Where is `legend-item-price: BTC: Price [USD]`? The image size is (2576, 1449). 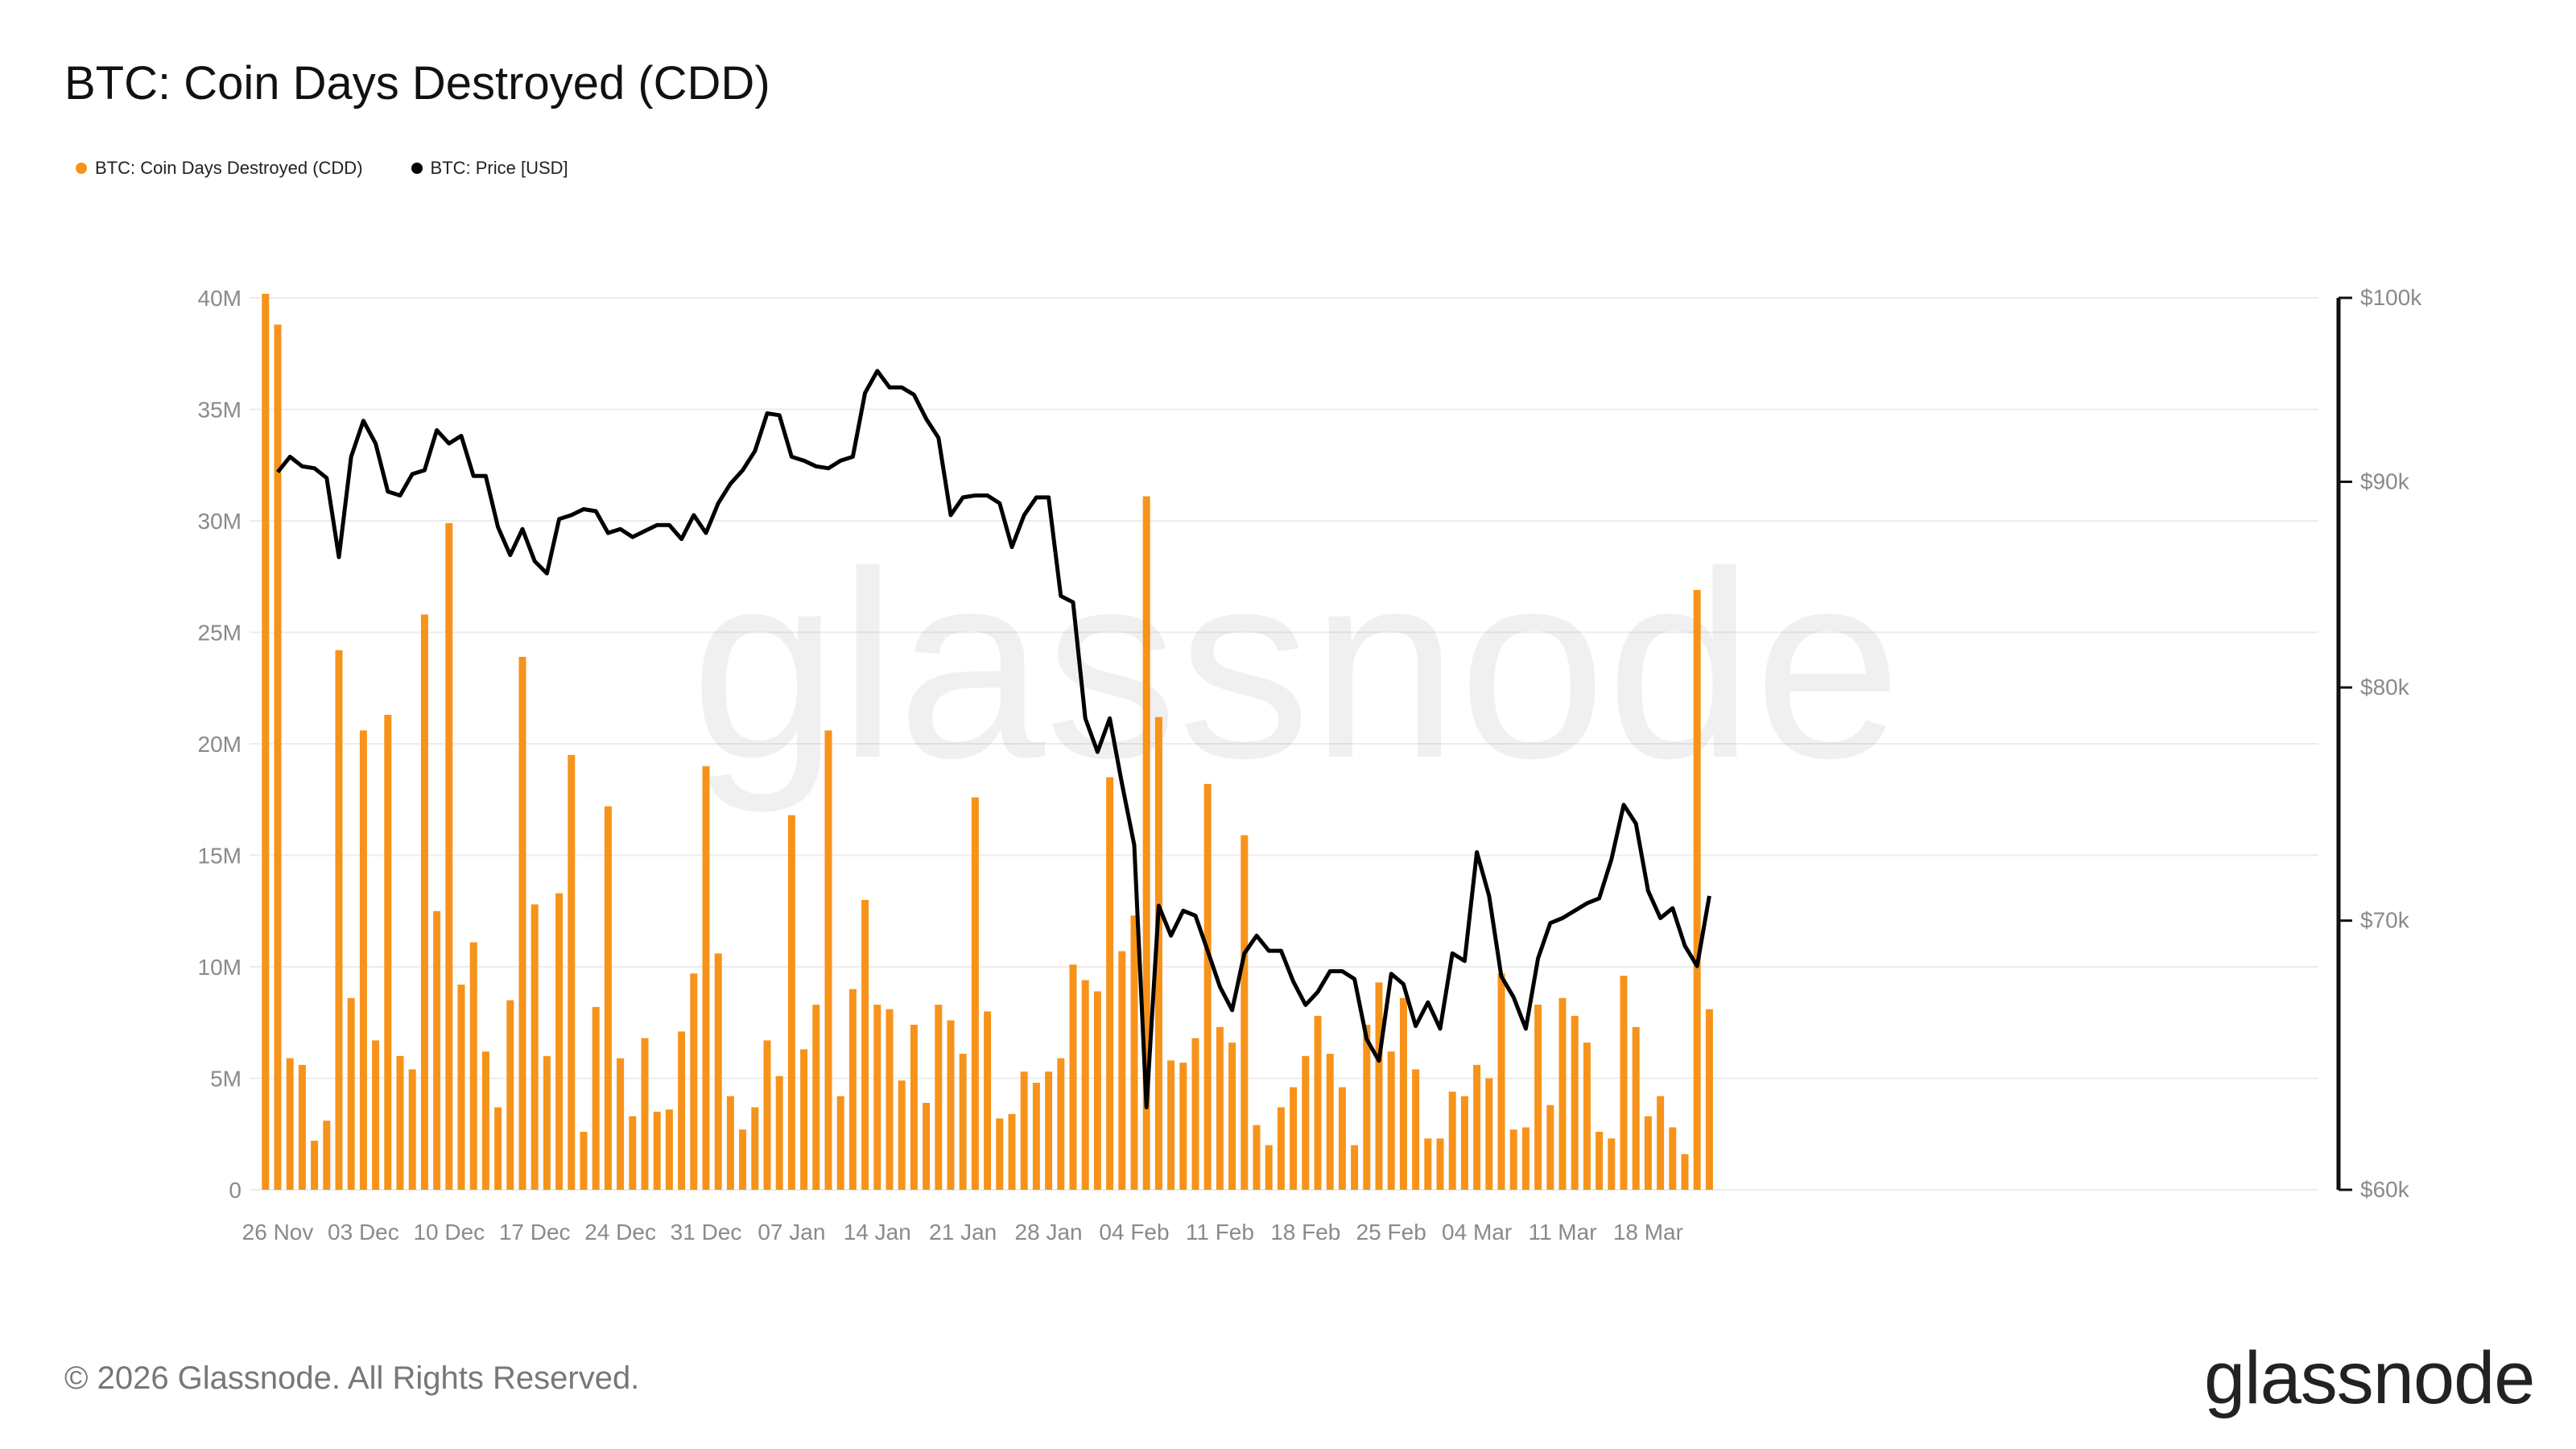
legend-item-price: BTC: Price [USD] is located at coordinates (489, 168).